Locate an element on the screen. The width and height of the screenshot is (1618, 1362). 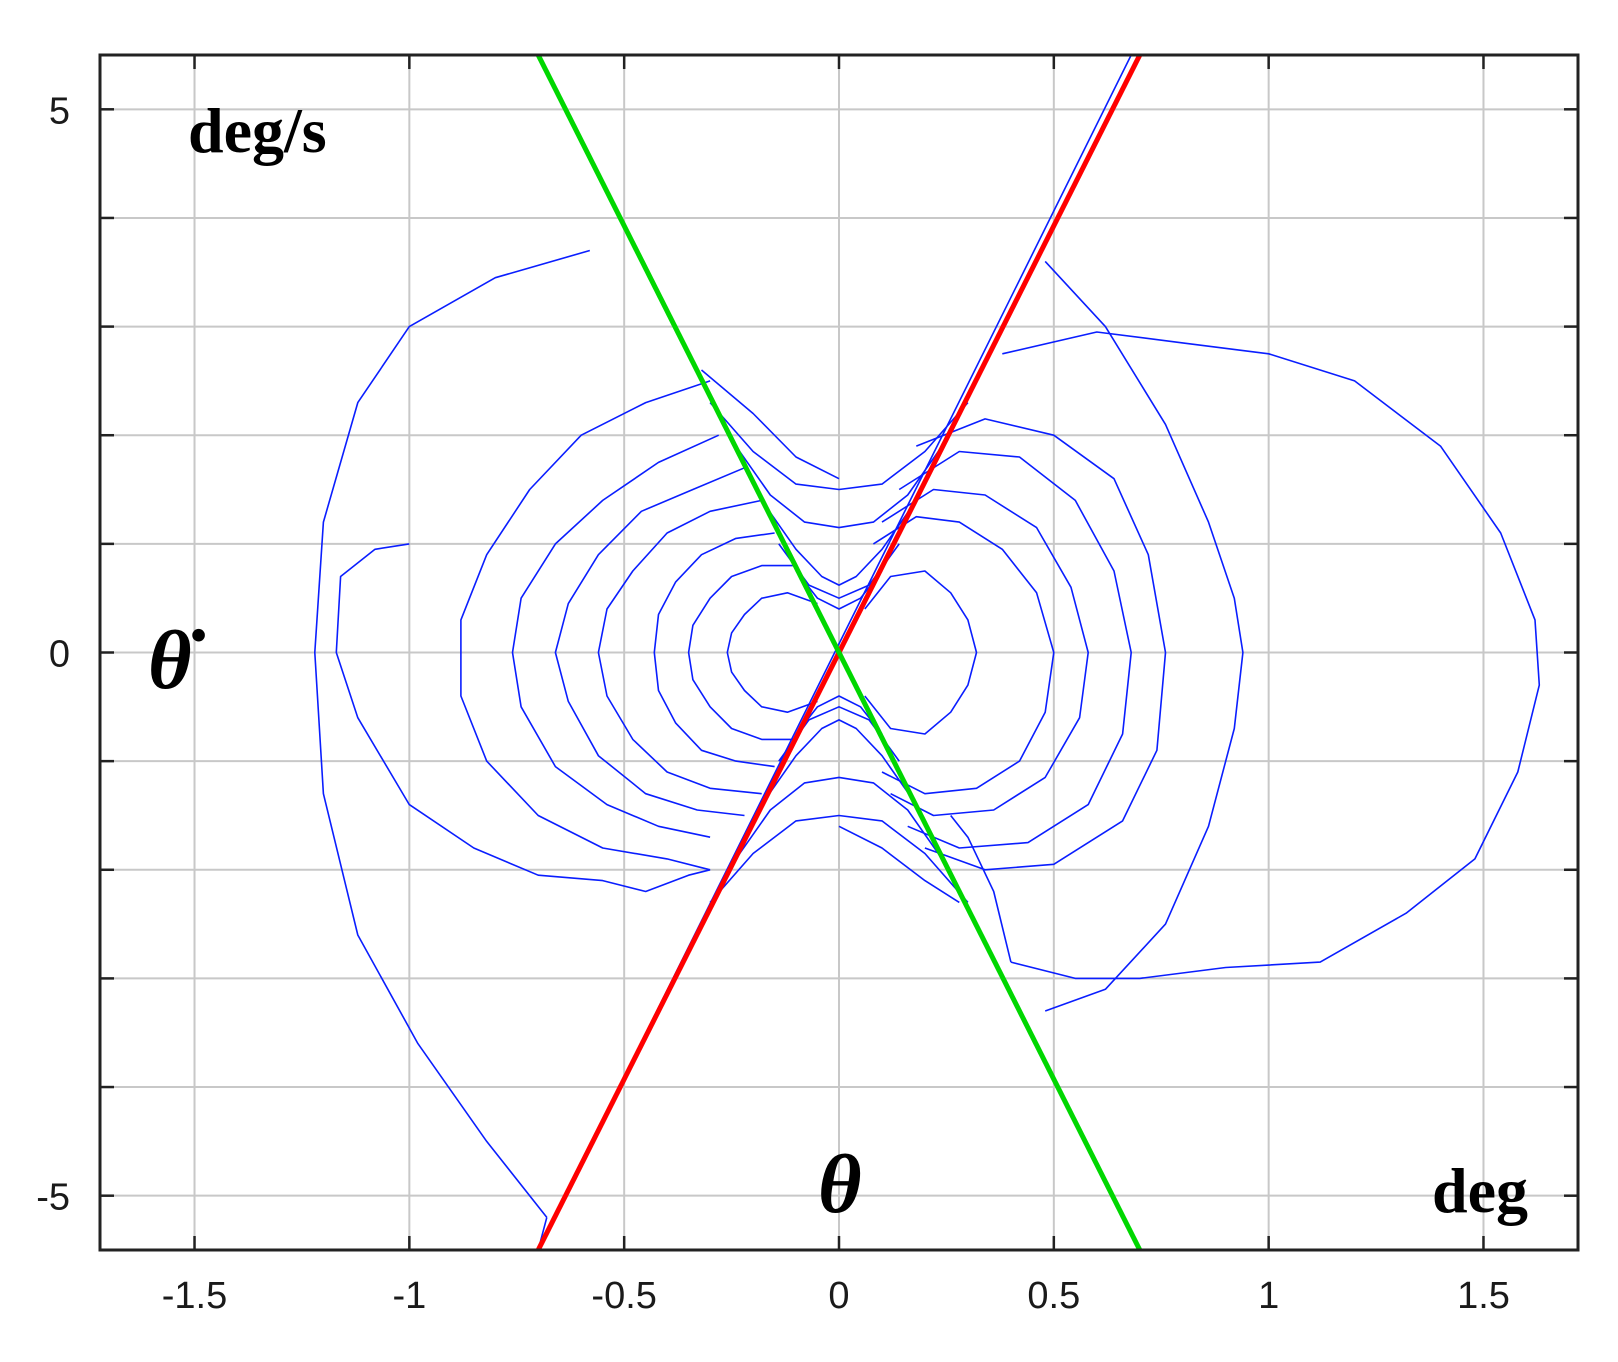
x-tick-label: 0.5 is located at coordinates (1053, 1296).